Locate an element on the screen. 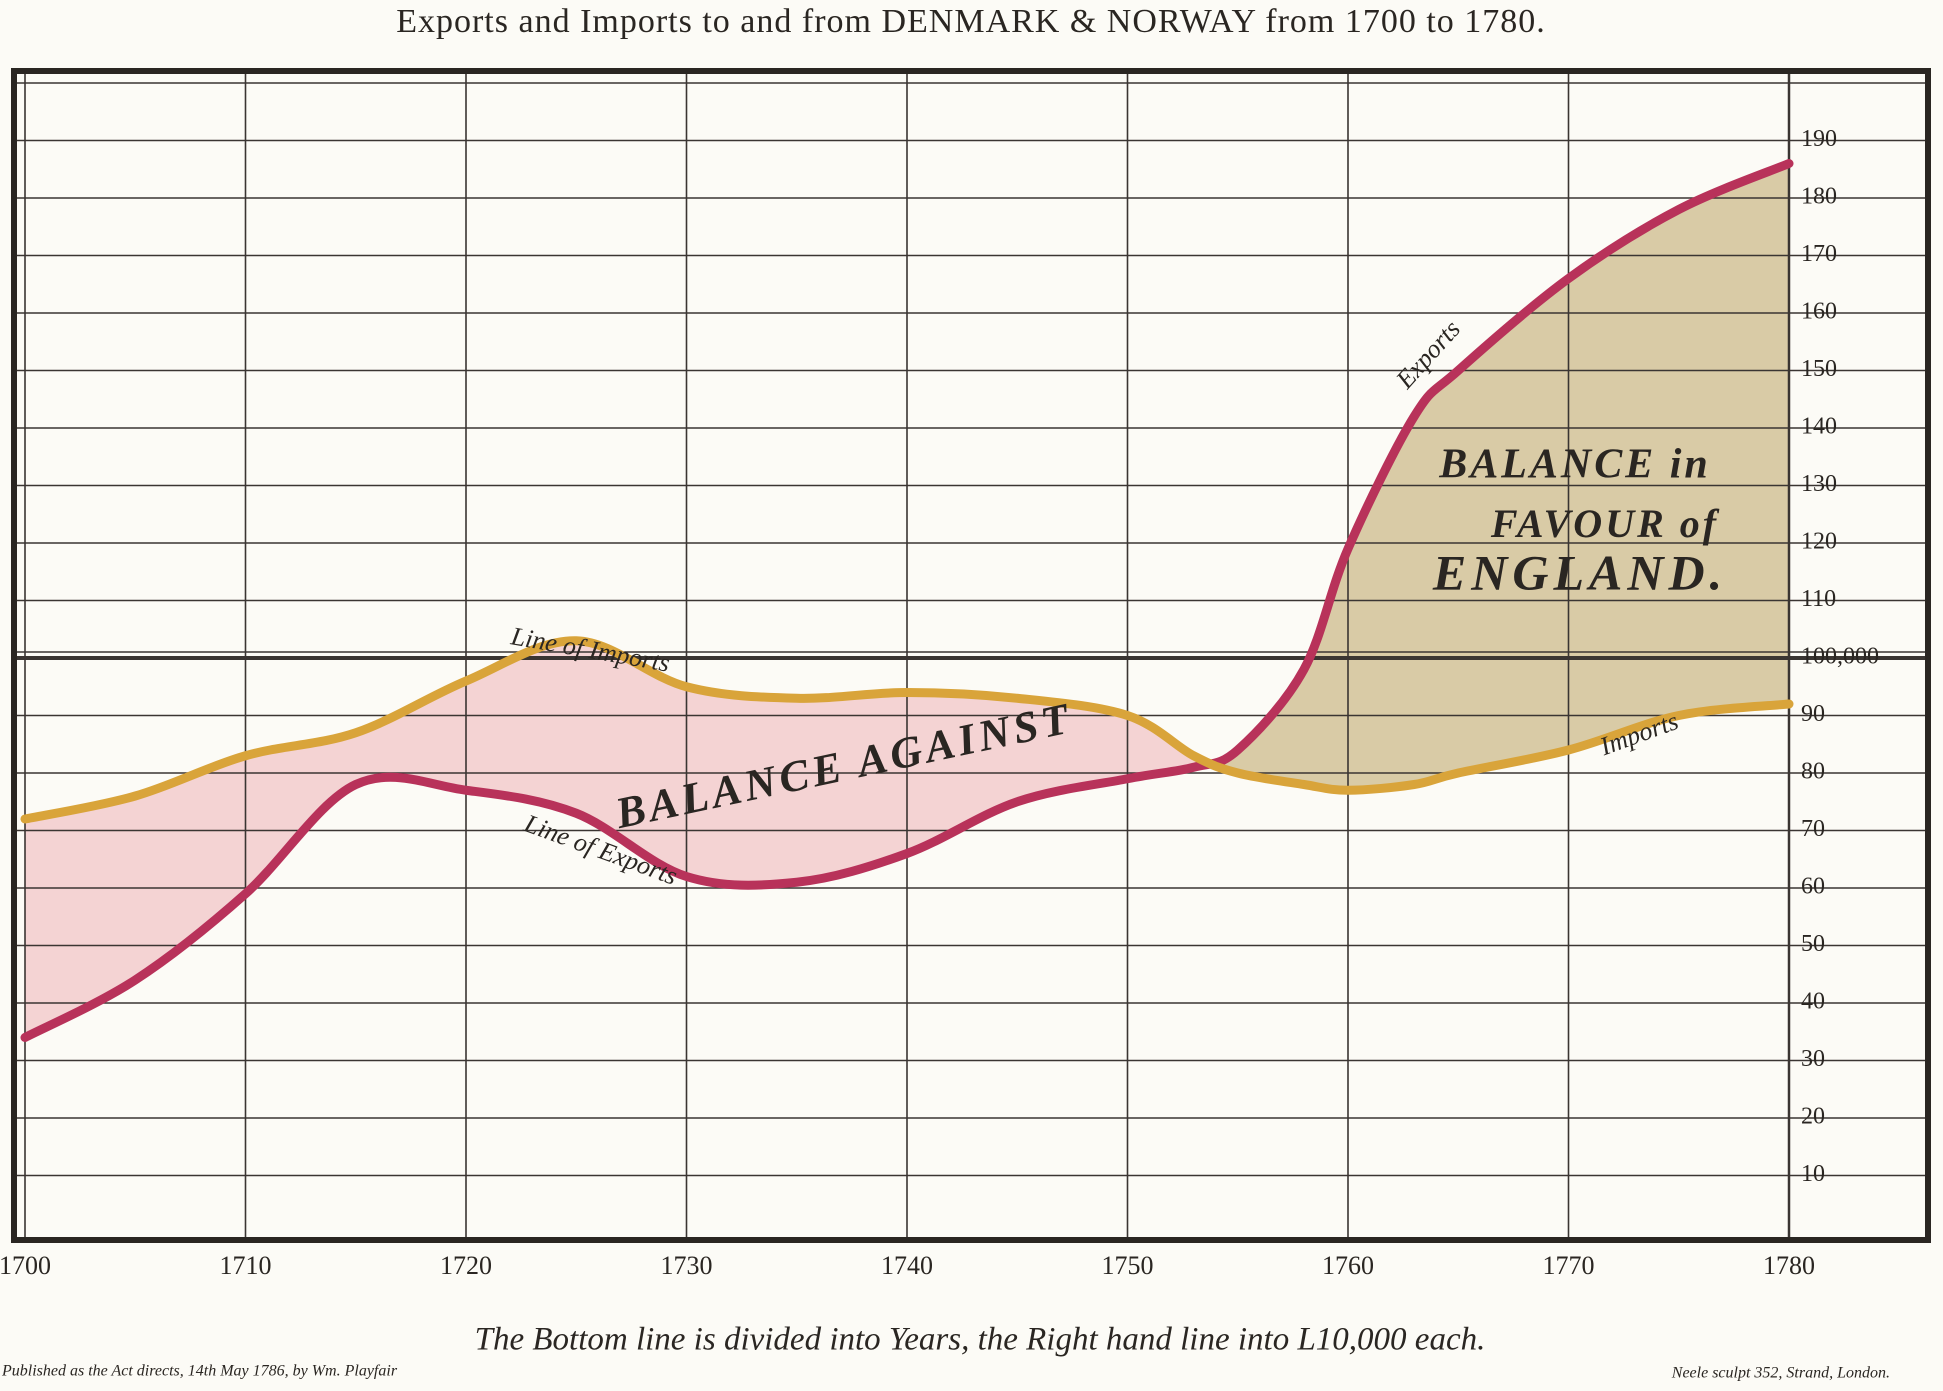 This screenshot has width=1943, height=1391. x-tick-label: 1710 is located at coordinates (246, 1265).